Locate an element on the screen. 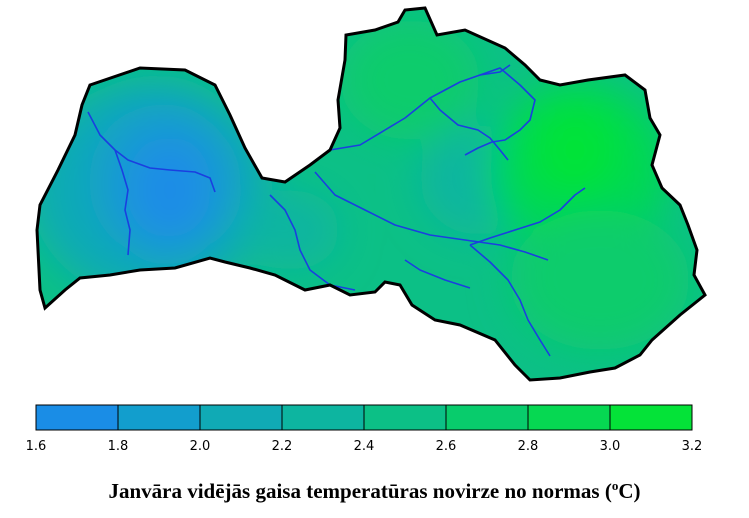  colorbar-tick-label: 2.6 is located at coordinates (446, 446).